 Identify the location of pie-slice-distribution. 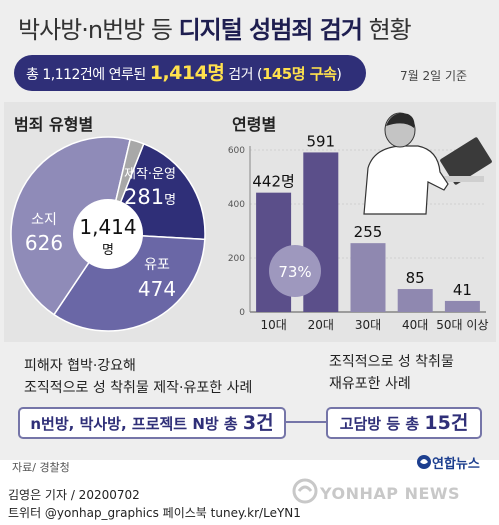
(129, 282).